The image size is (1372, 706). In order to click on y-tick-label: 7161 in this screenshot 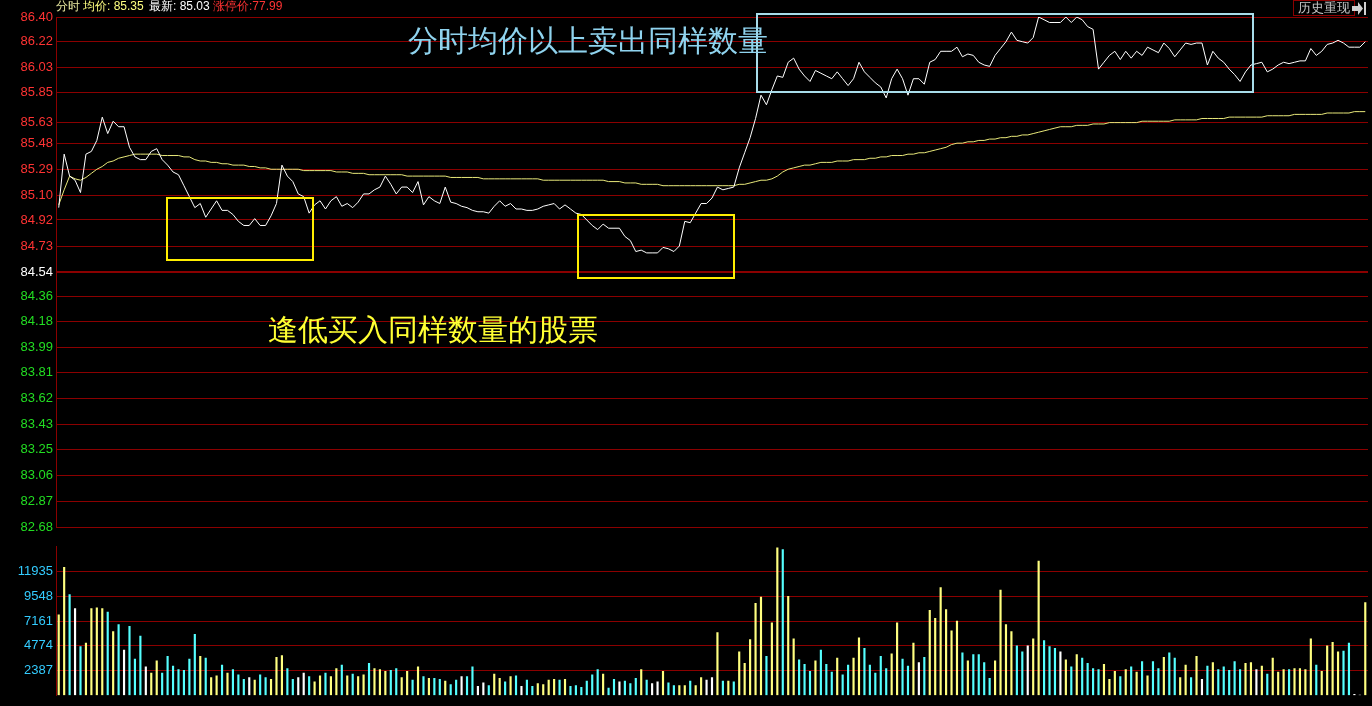, I will do `click(38, 620)`.